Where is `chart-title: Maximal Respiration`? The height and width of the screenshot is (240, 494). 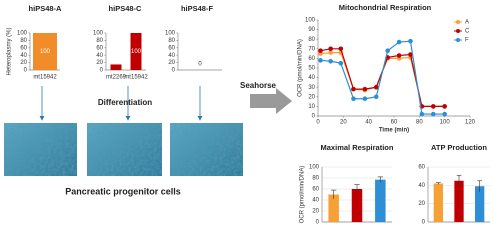 chart-title: Maximal Respiration is located at coordinates (357, 147).